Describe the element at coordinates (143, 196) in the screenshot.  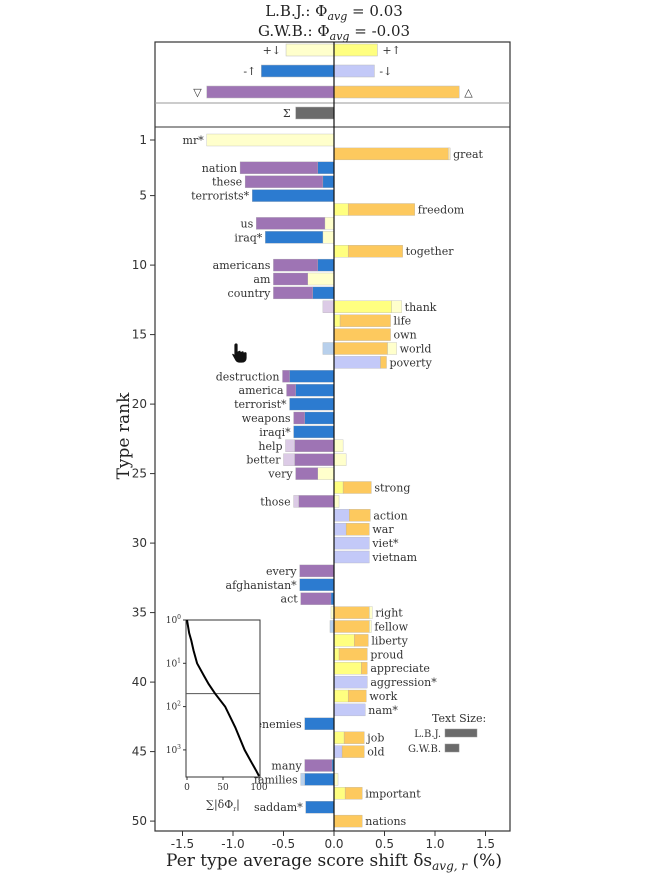
I see `y-tick-label: 5` at that location.